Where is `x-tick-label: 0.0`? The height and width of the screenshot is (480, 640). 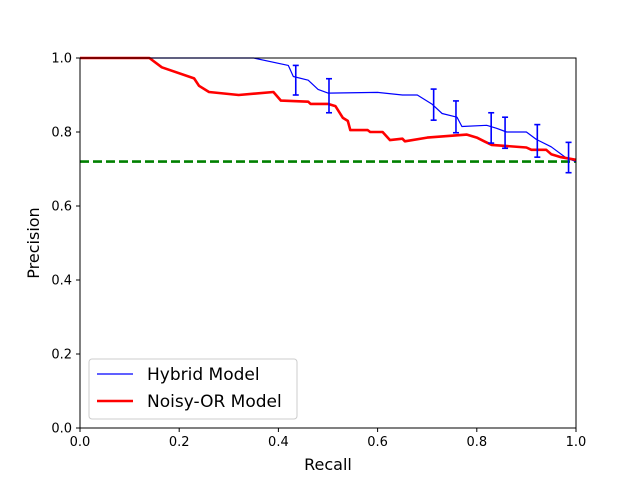 x-tick-label: 0.0 is located at coordinates (80, 442).